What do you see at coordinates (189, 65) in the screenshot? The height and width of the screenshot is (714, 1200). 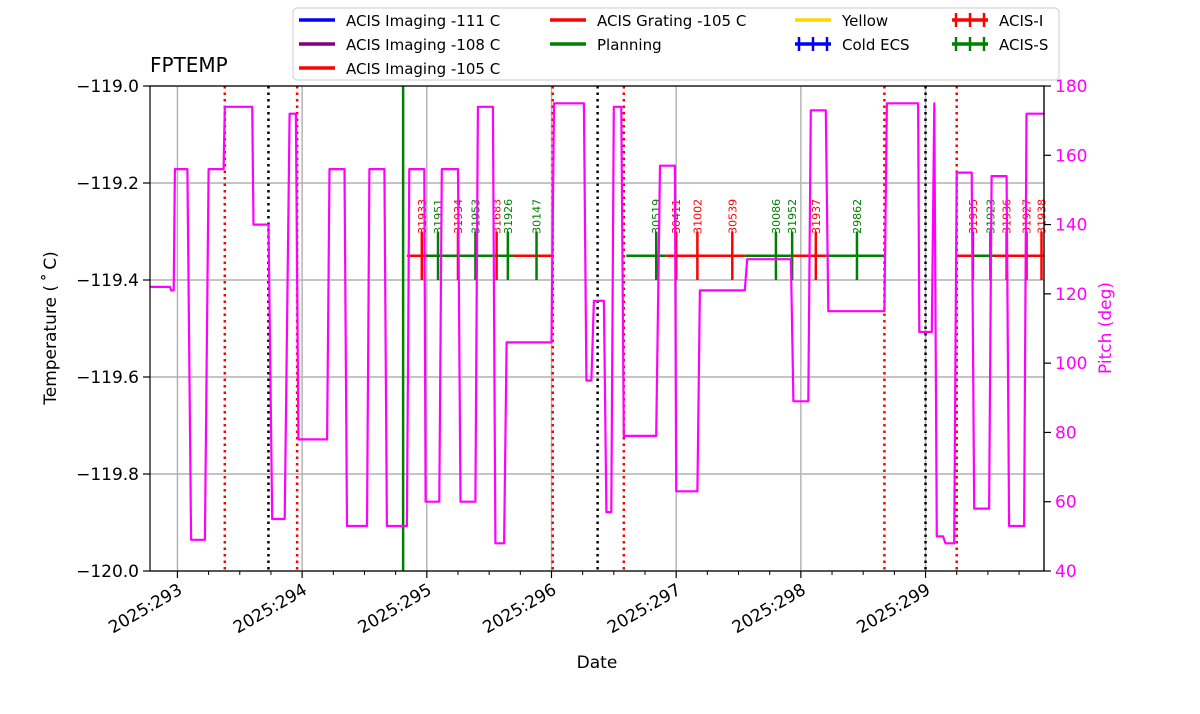 I see `chart-title: FPTEMP` at bounding box center [189, 65].